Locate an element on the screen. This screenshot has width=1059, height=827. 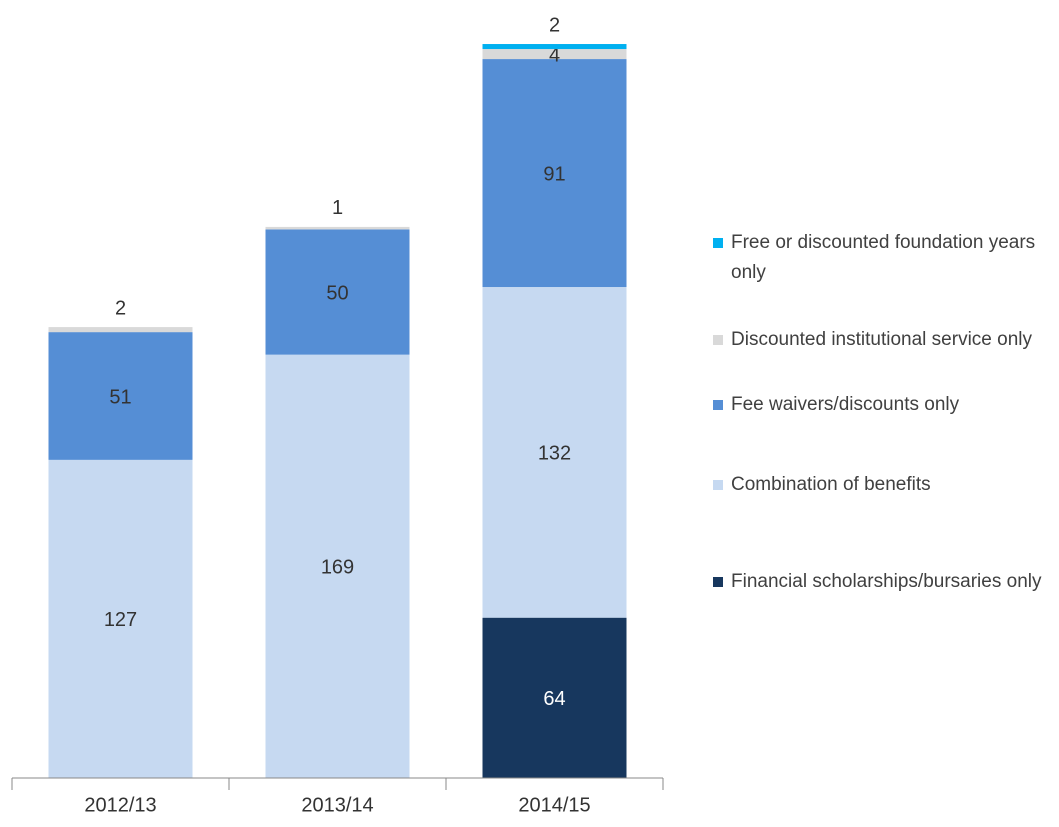
legend-item: Free or discounted foundation years only is located at coordinates (878, 258).